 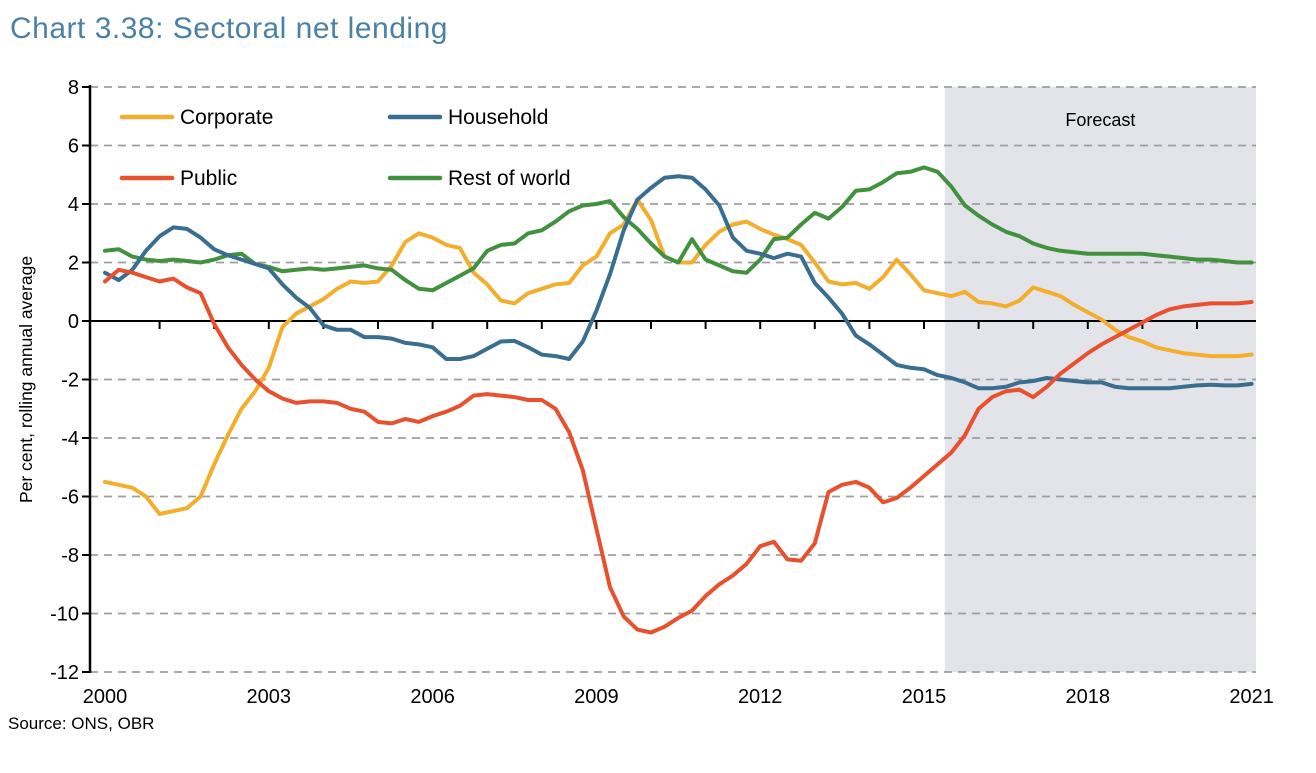 I want to click on x-tick-label-2015: 2015, so click(x=924, y=697).